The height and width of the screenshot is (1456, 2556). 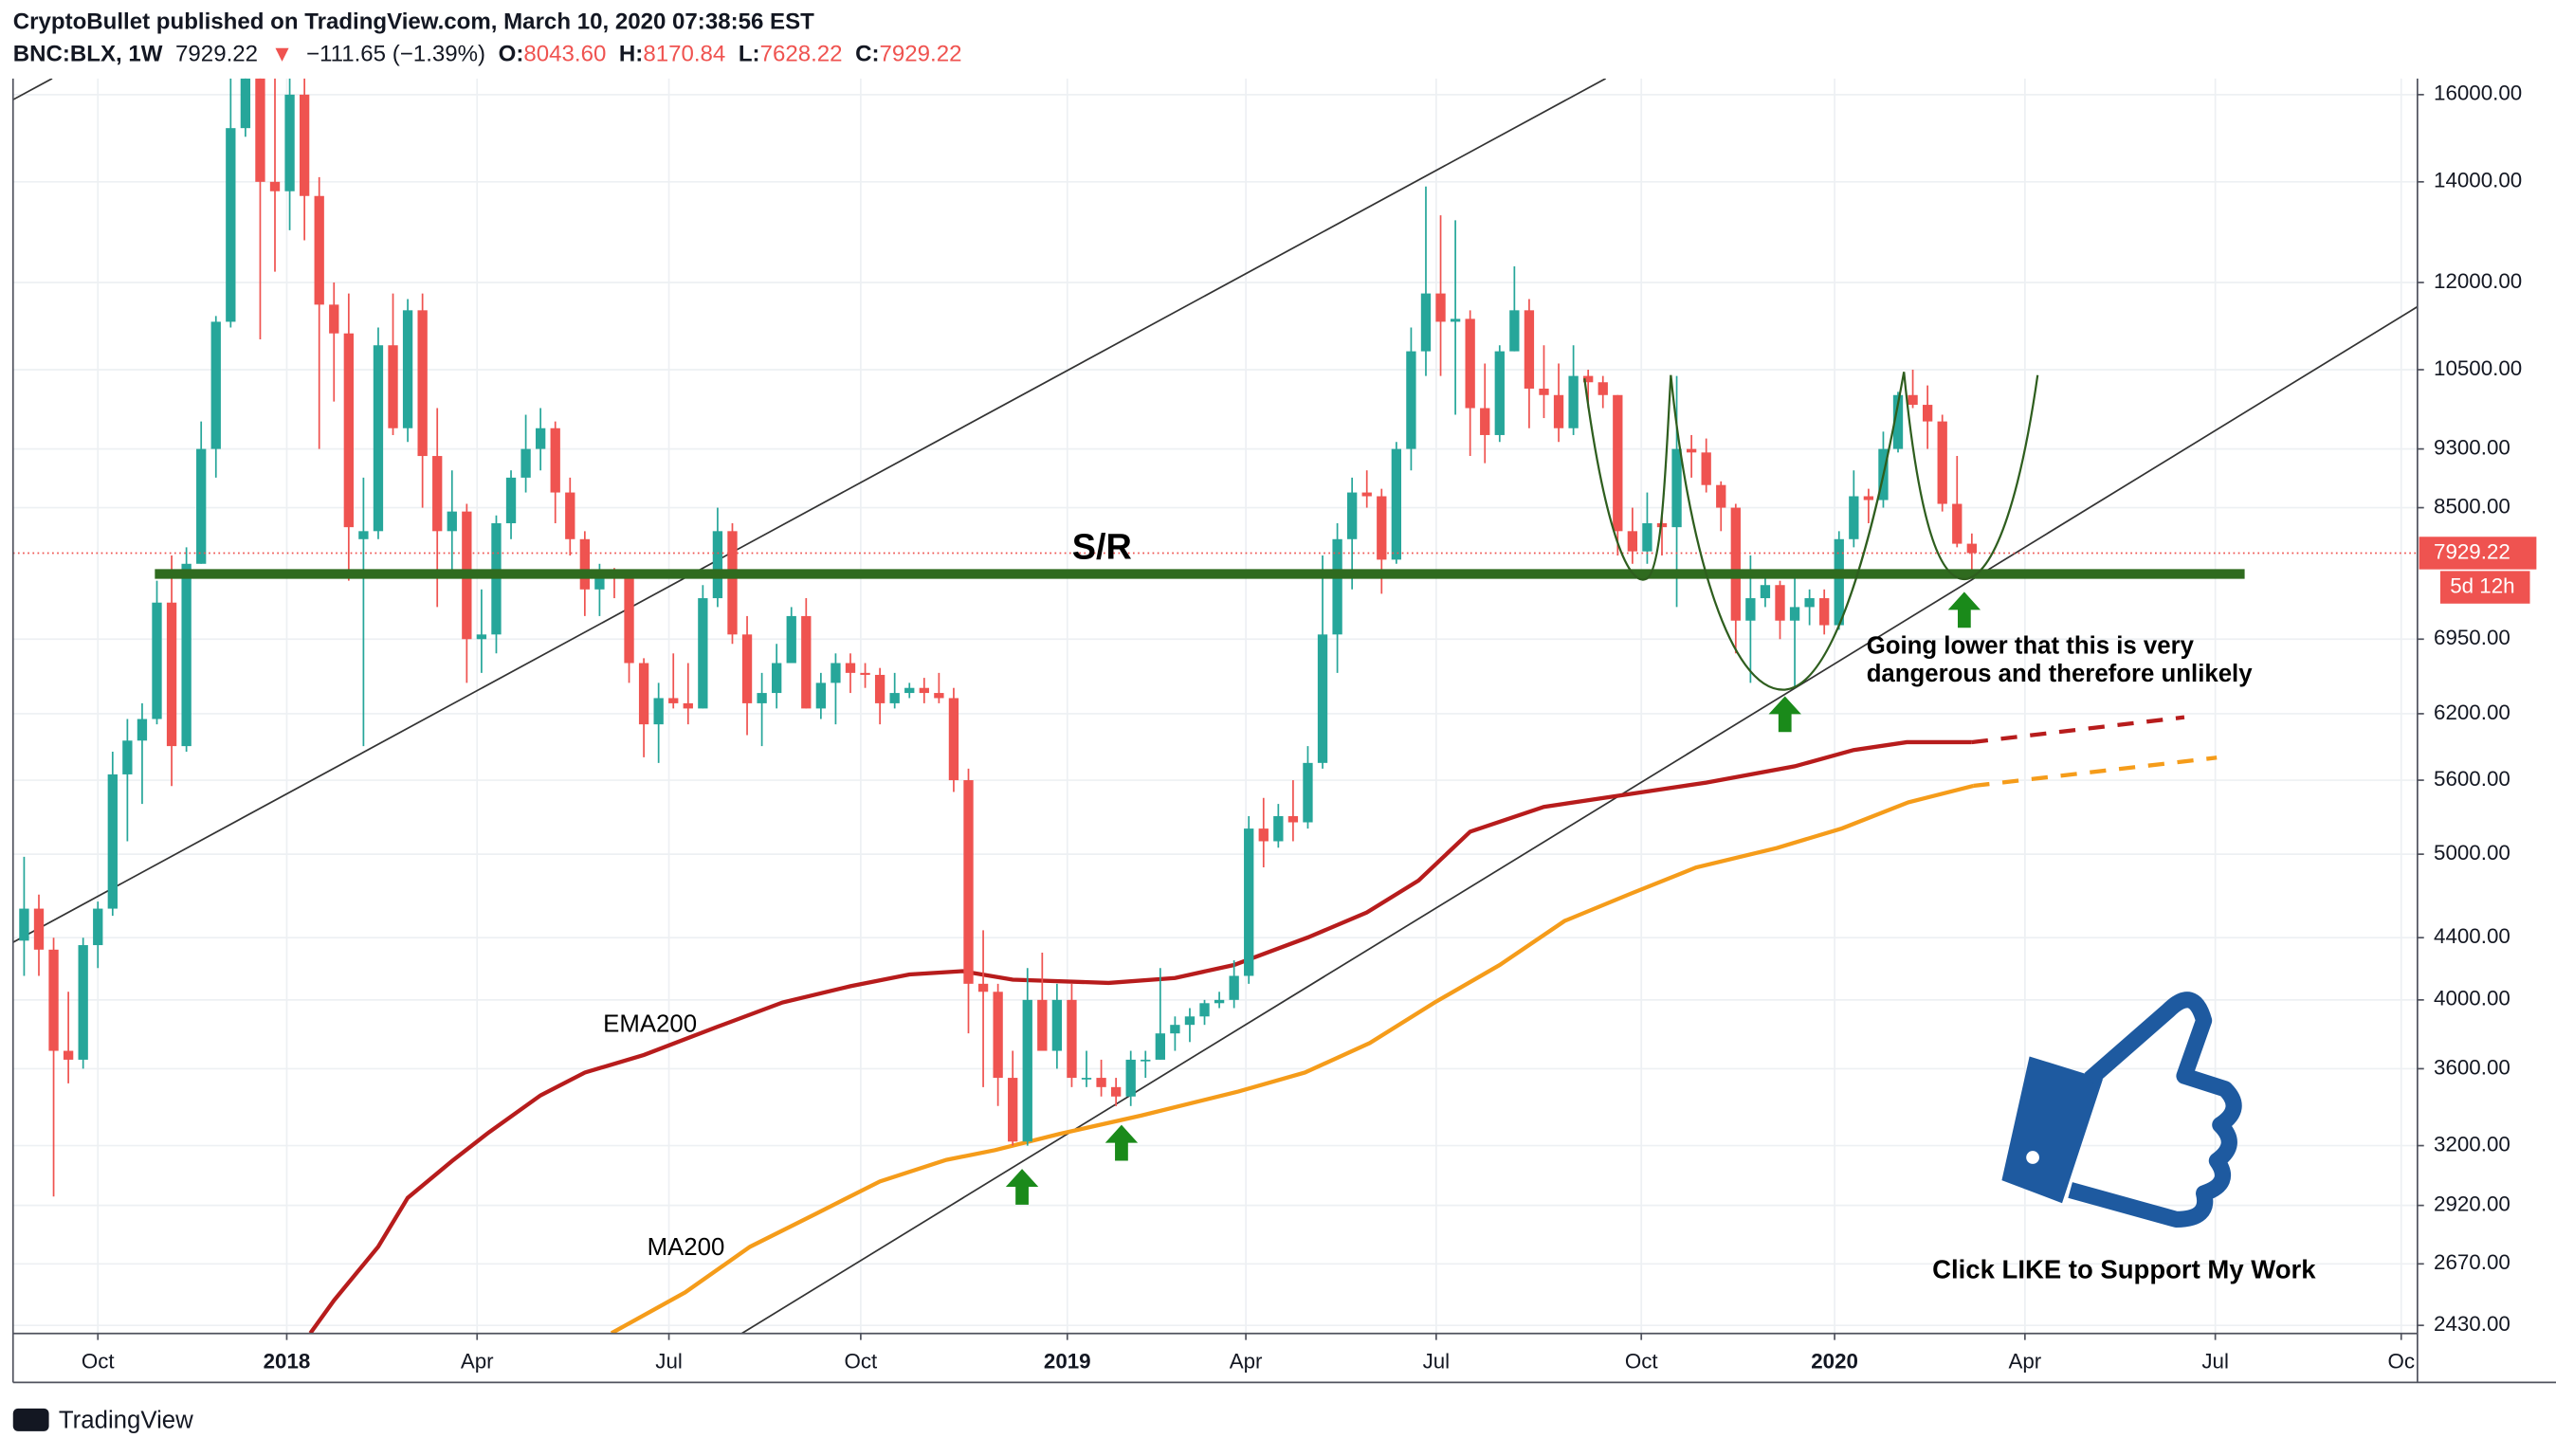 I want to click on ohlc-key: H:, so click(x=631, y=54).